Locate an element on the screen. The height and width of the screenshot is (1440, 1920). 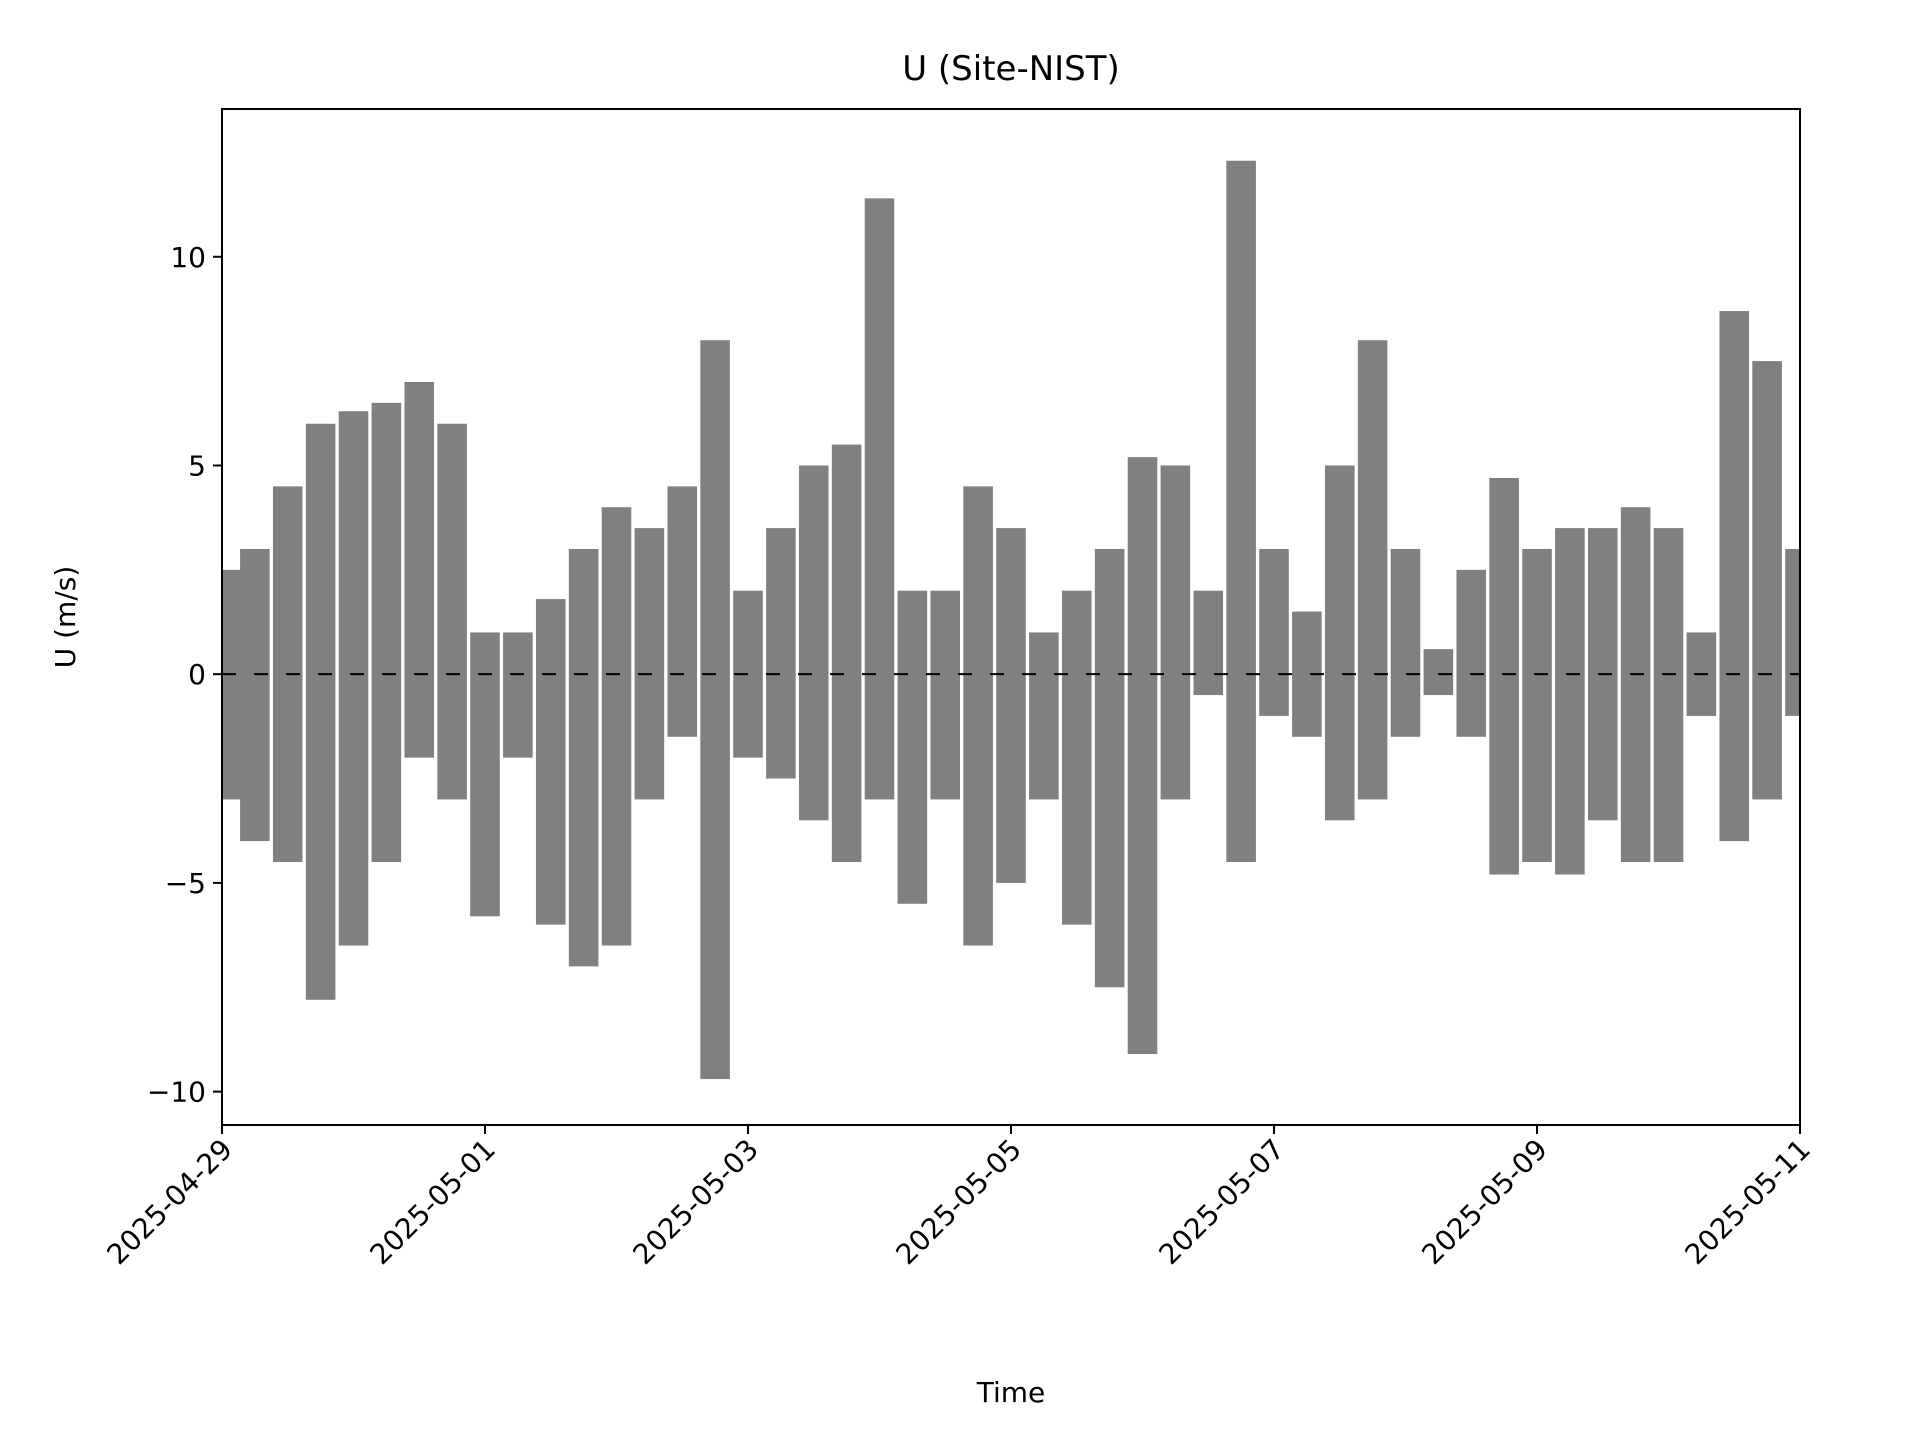
y-tick-label: −10 is located at coordinates (176, 1092).